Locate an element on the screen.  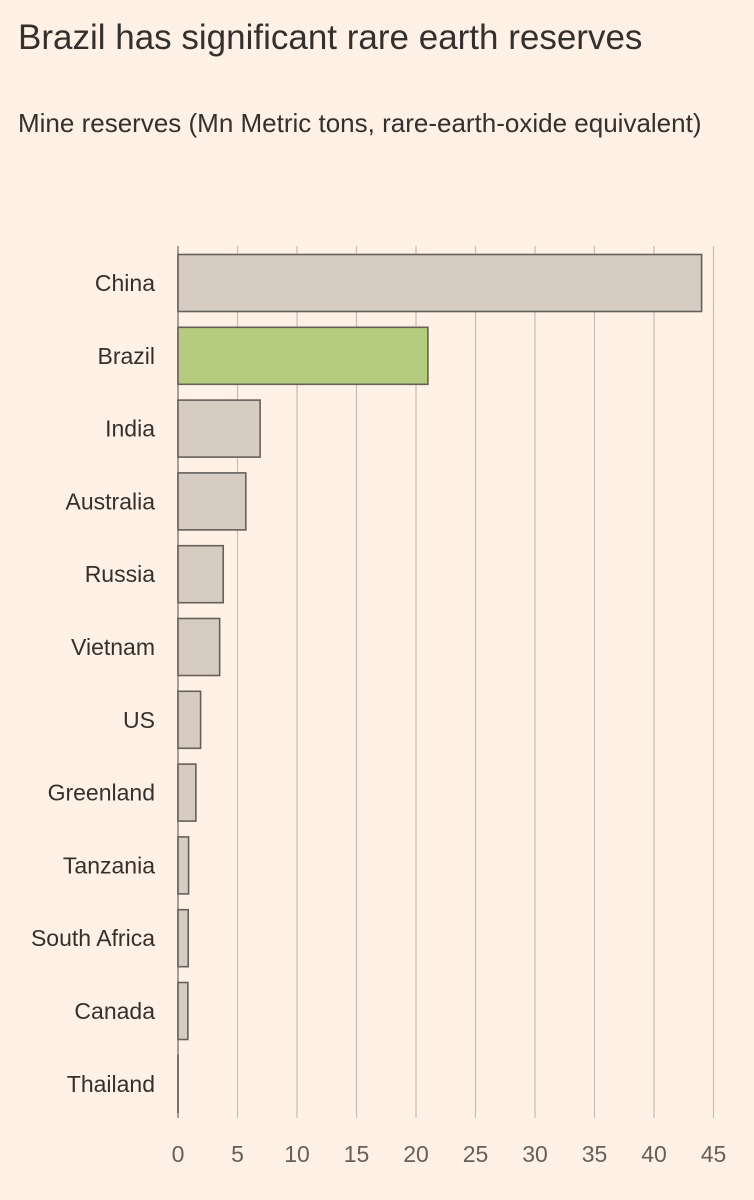
bar-south-africa is located at coordinates (183, 938).